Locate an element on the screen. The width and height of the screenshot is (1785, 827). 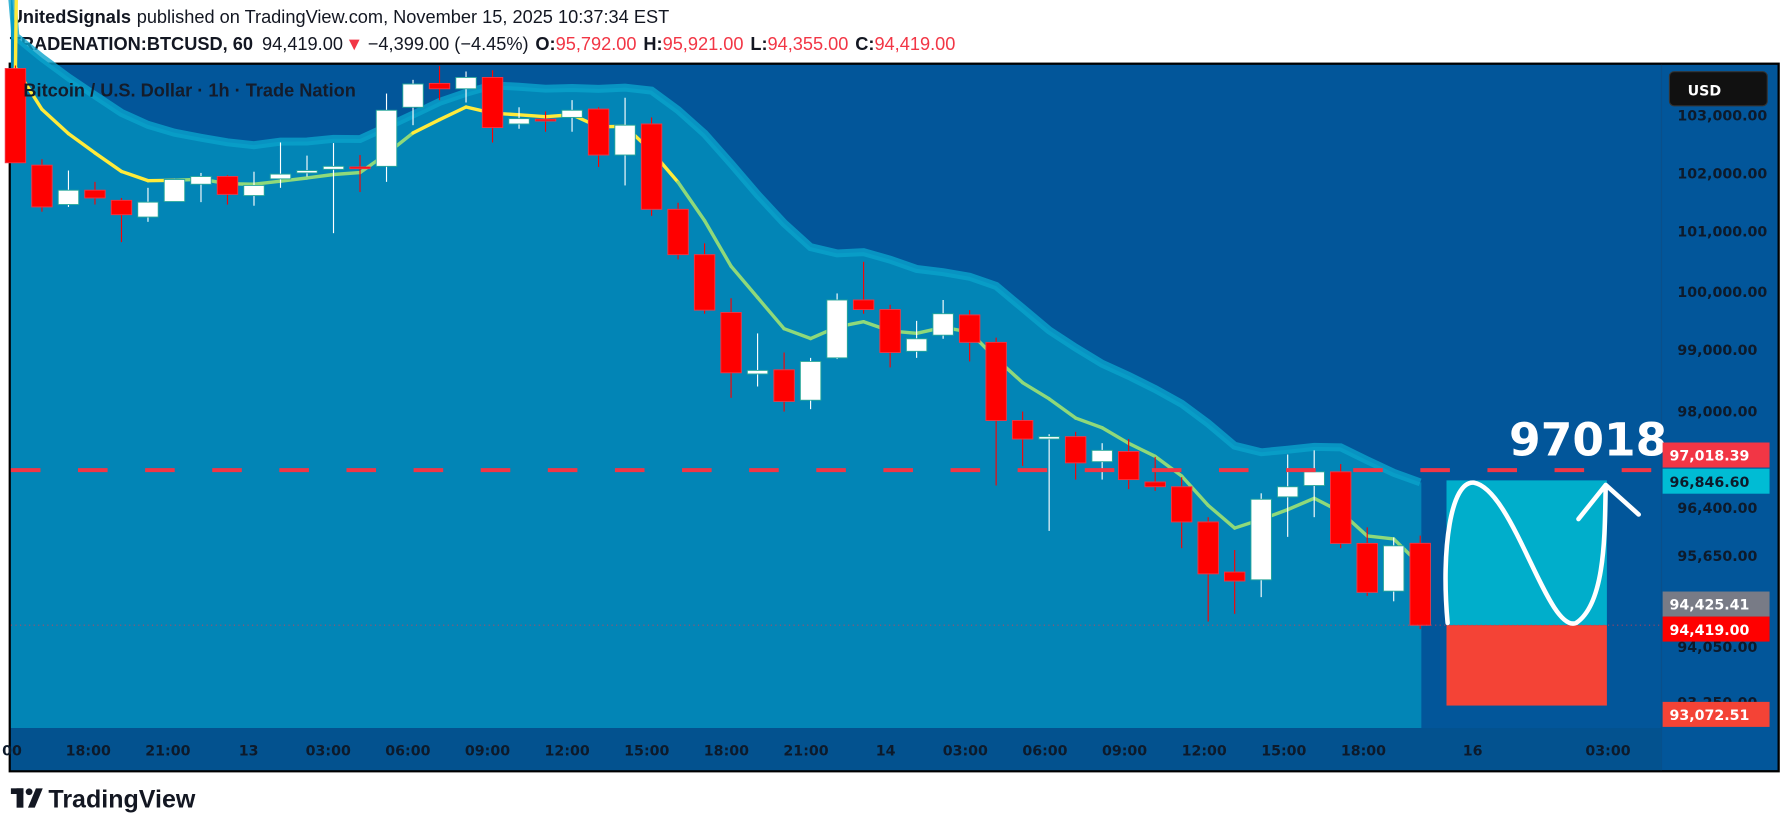
tradingview-logo: TradingView is located at coordinates (103, 800).